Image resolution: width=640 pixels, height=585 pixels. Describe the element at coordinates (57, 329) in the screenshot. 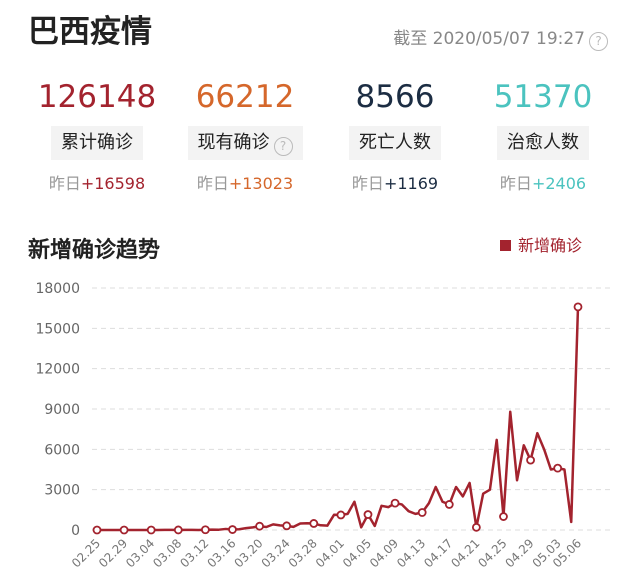

I see `y-tick-label: 15000` at that location.